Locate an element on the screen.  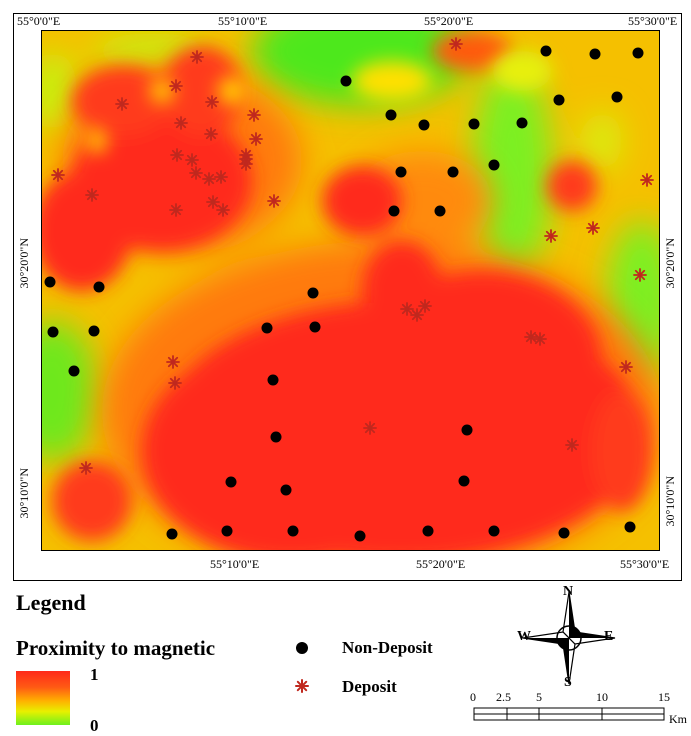
left-label-1: 30°10'0"N is located at coordinates (24, 493).